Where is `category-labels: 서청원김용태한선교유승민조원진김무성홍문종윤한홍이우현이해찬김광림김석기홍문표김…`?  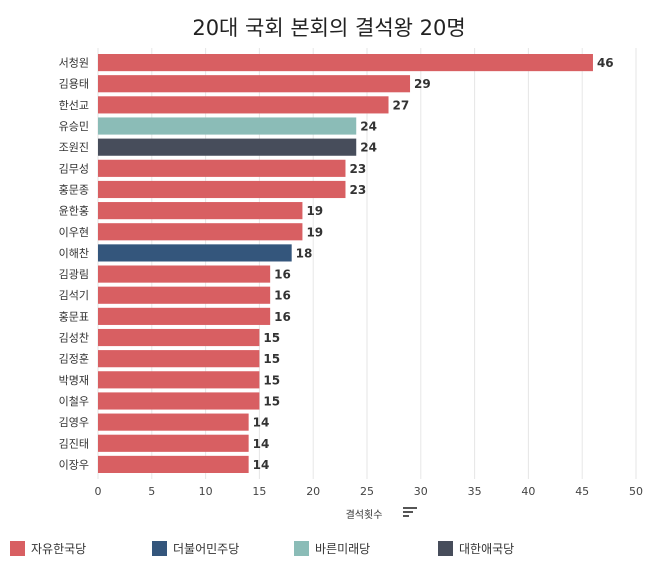
category-labels: 서청원김용태한선교유승민조원진김무성홍문종윤한홍이우현이해찬김광림김석기홍문표김… is located at coordinates (74, 264).